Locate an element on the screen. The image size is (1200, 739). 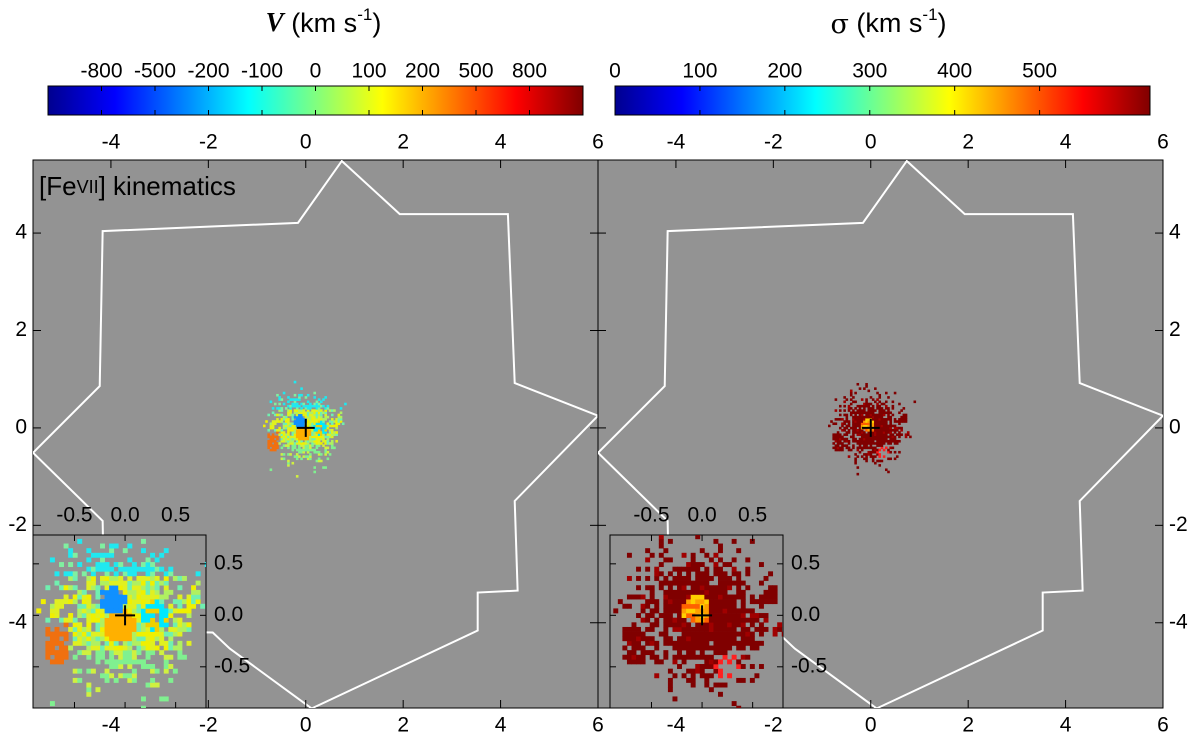
x-tick-label: -4 is located at coordinates (676, 725).